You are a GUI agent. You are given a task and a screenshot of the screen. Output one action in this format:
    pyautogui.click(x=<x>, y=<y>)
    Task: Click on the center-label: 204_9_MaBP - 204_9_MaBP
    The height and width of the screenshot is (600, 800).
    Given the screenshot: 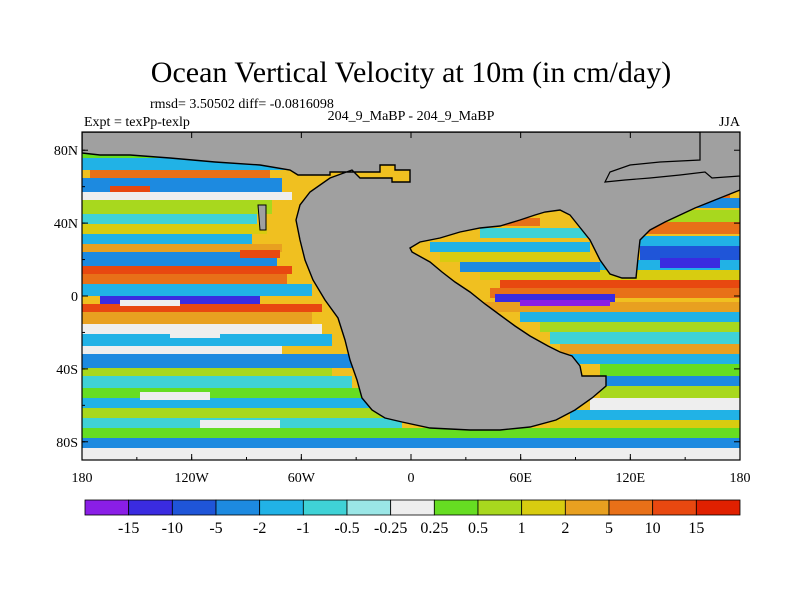 What is the action you would take?
    pyautogui.click(x=411, y=116)
    